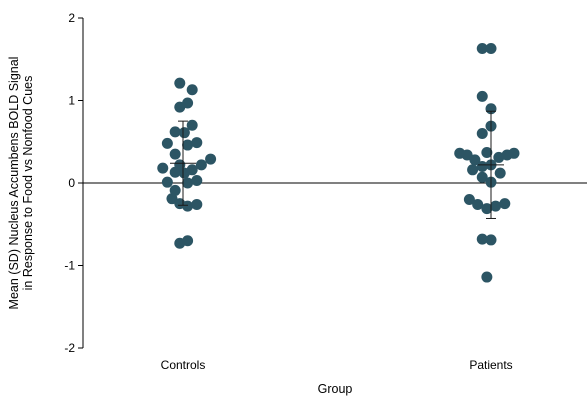 The width and height of the screenshot is (587, 398). I want to click on y-tick-label: -2, so click(69, 348).